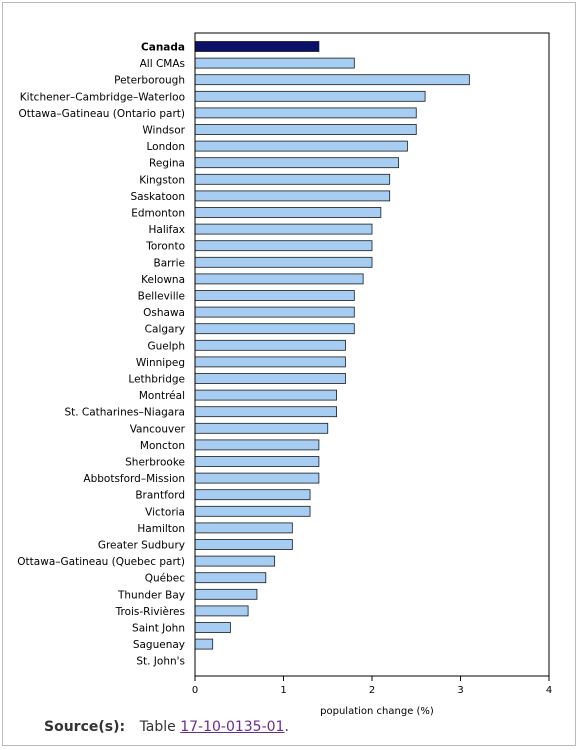 Image resolution: width=580 pixels, height=750 pixels. Describe the element at coordinates (252, 511) in the screenshot. I see `bar-victoria` at that location.